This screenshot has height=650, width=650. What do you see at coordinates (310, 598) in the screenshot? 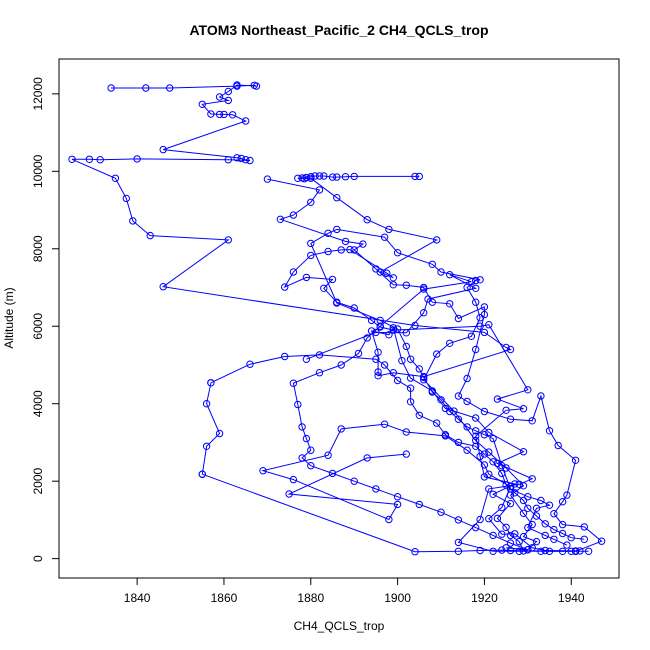
I see `x-tick-label: 1880` at bounding box center [310, 598].